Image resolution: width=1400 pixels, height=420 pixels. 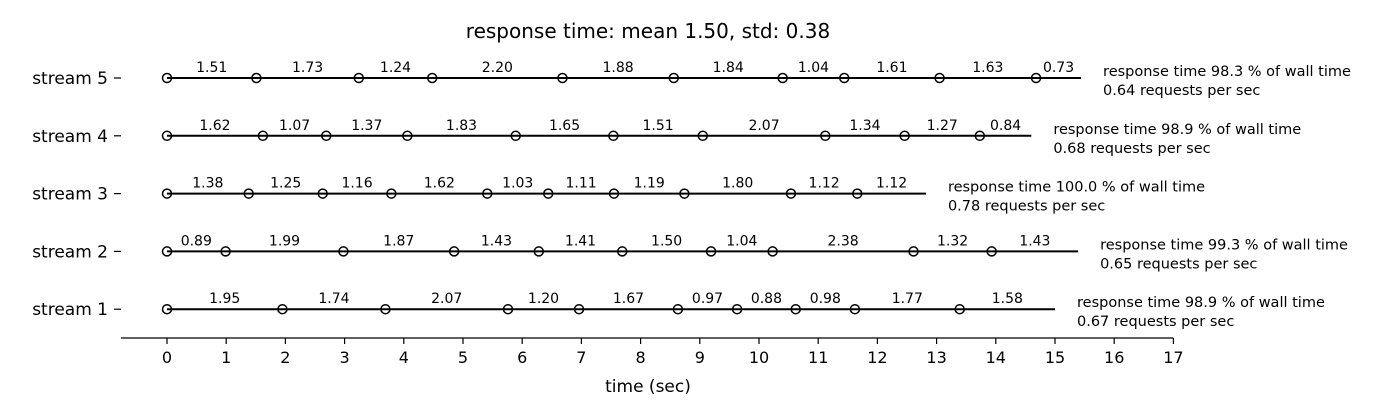 I want to click on duration-label: 2.38, so click(x=842, y=241).